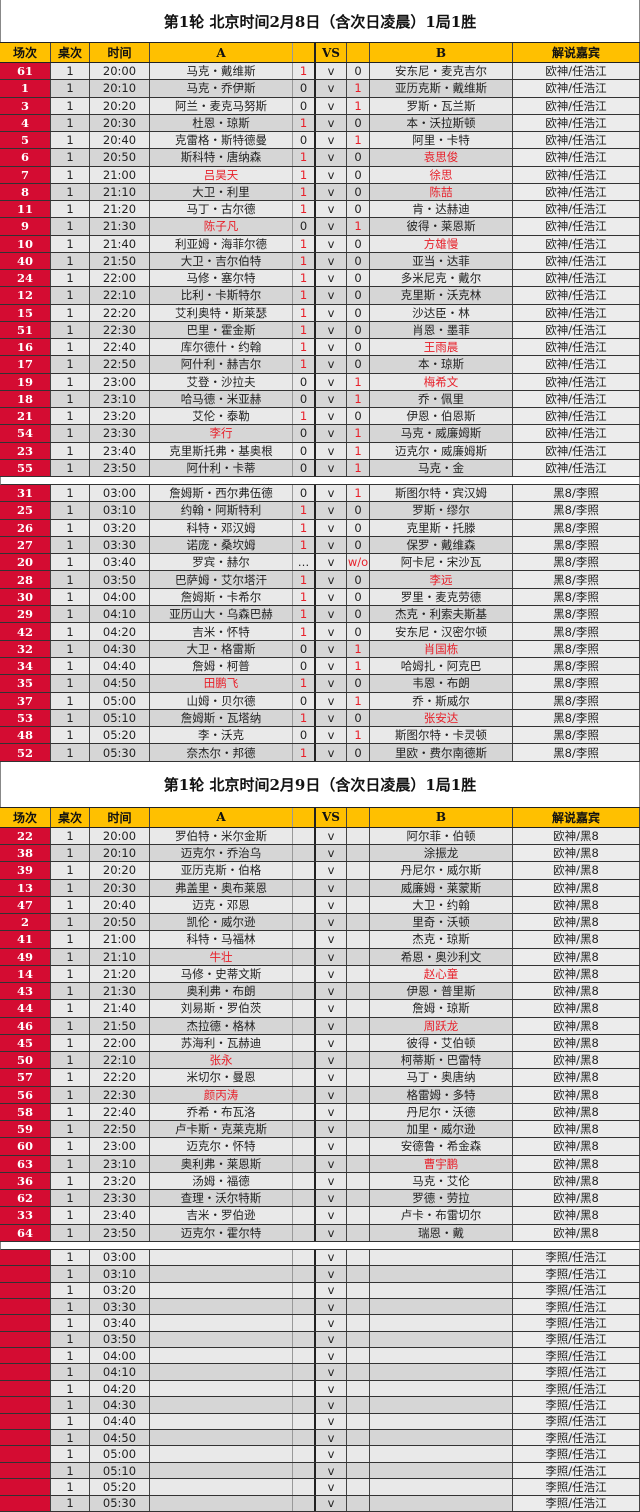 This screenshot has width=640, height=1512. I want to click on match-no: 37, so click(25, 700).